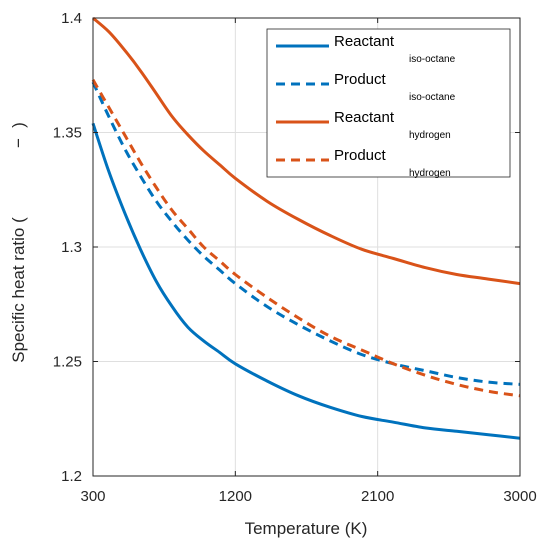  Describe the element at coordinates (67, 133) in the screenshot. I see `y-tick-label: 1.35` at that location.